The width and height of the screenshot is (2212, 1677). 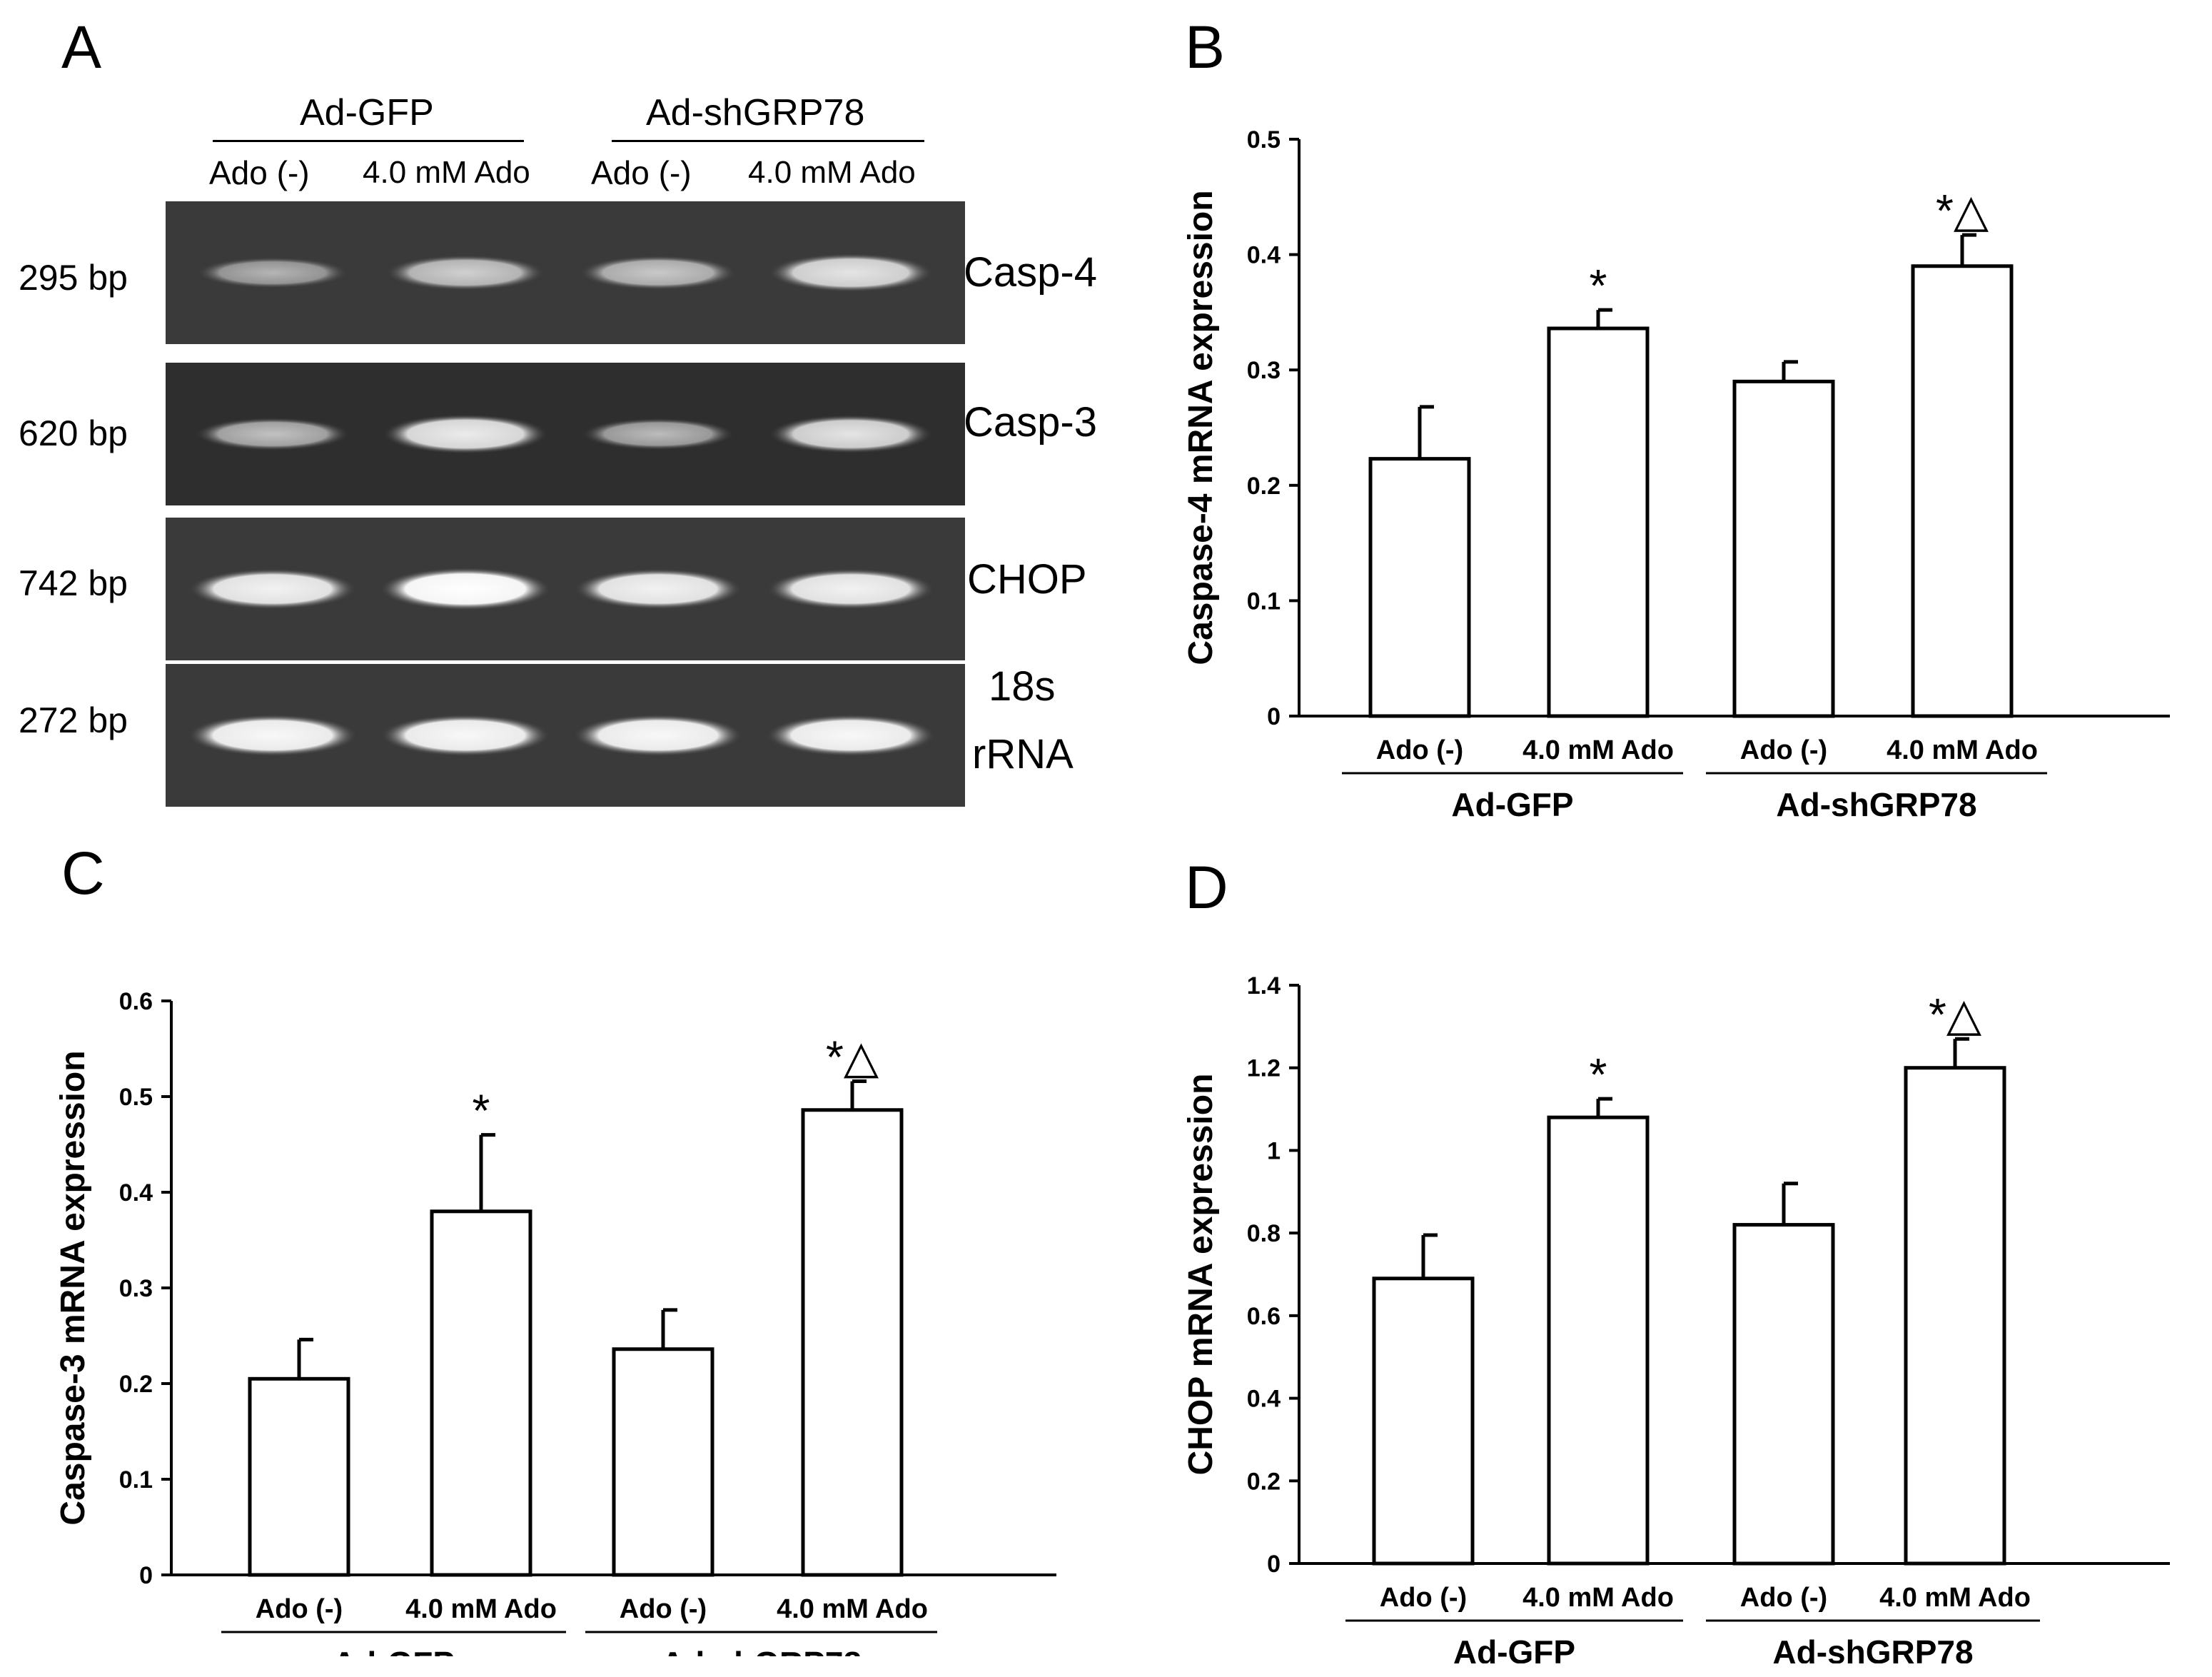 I want to click on y-tick-label: 0.8, so click(x=1264, y=1233).